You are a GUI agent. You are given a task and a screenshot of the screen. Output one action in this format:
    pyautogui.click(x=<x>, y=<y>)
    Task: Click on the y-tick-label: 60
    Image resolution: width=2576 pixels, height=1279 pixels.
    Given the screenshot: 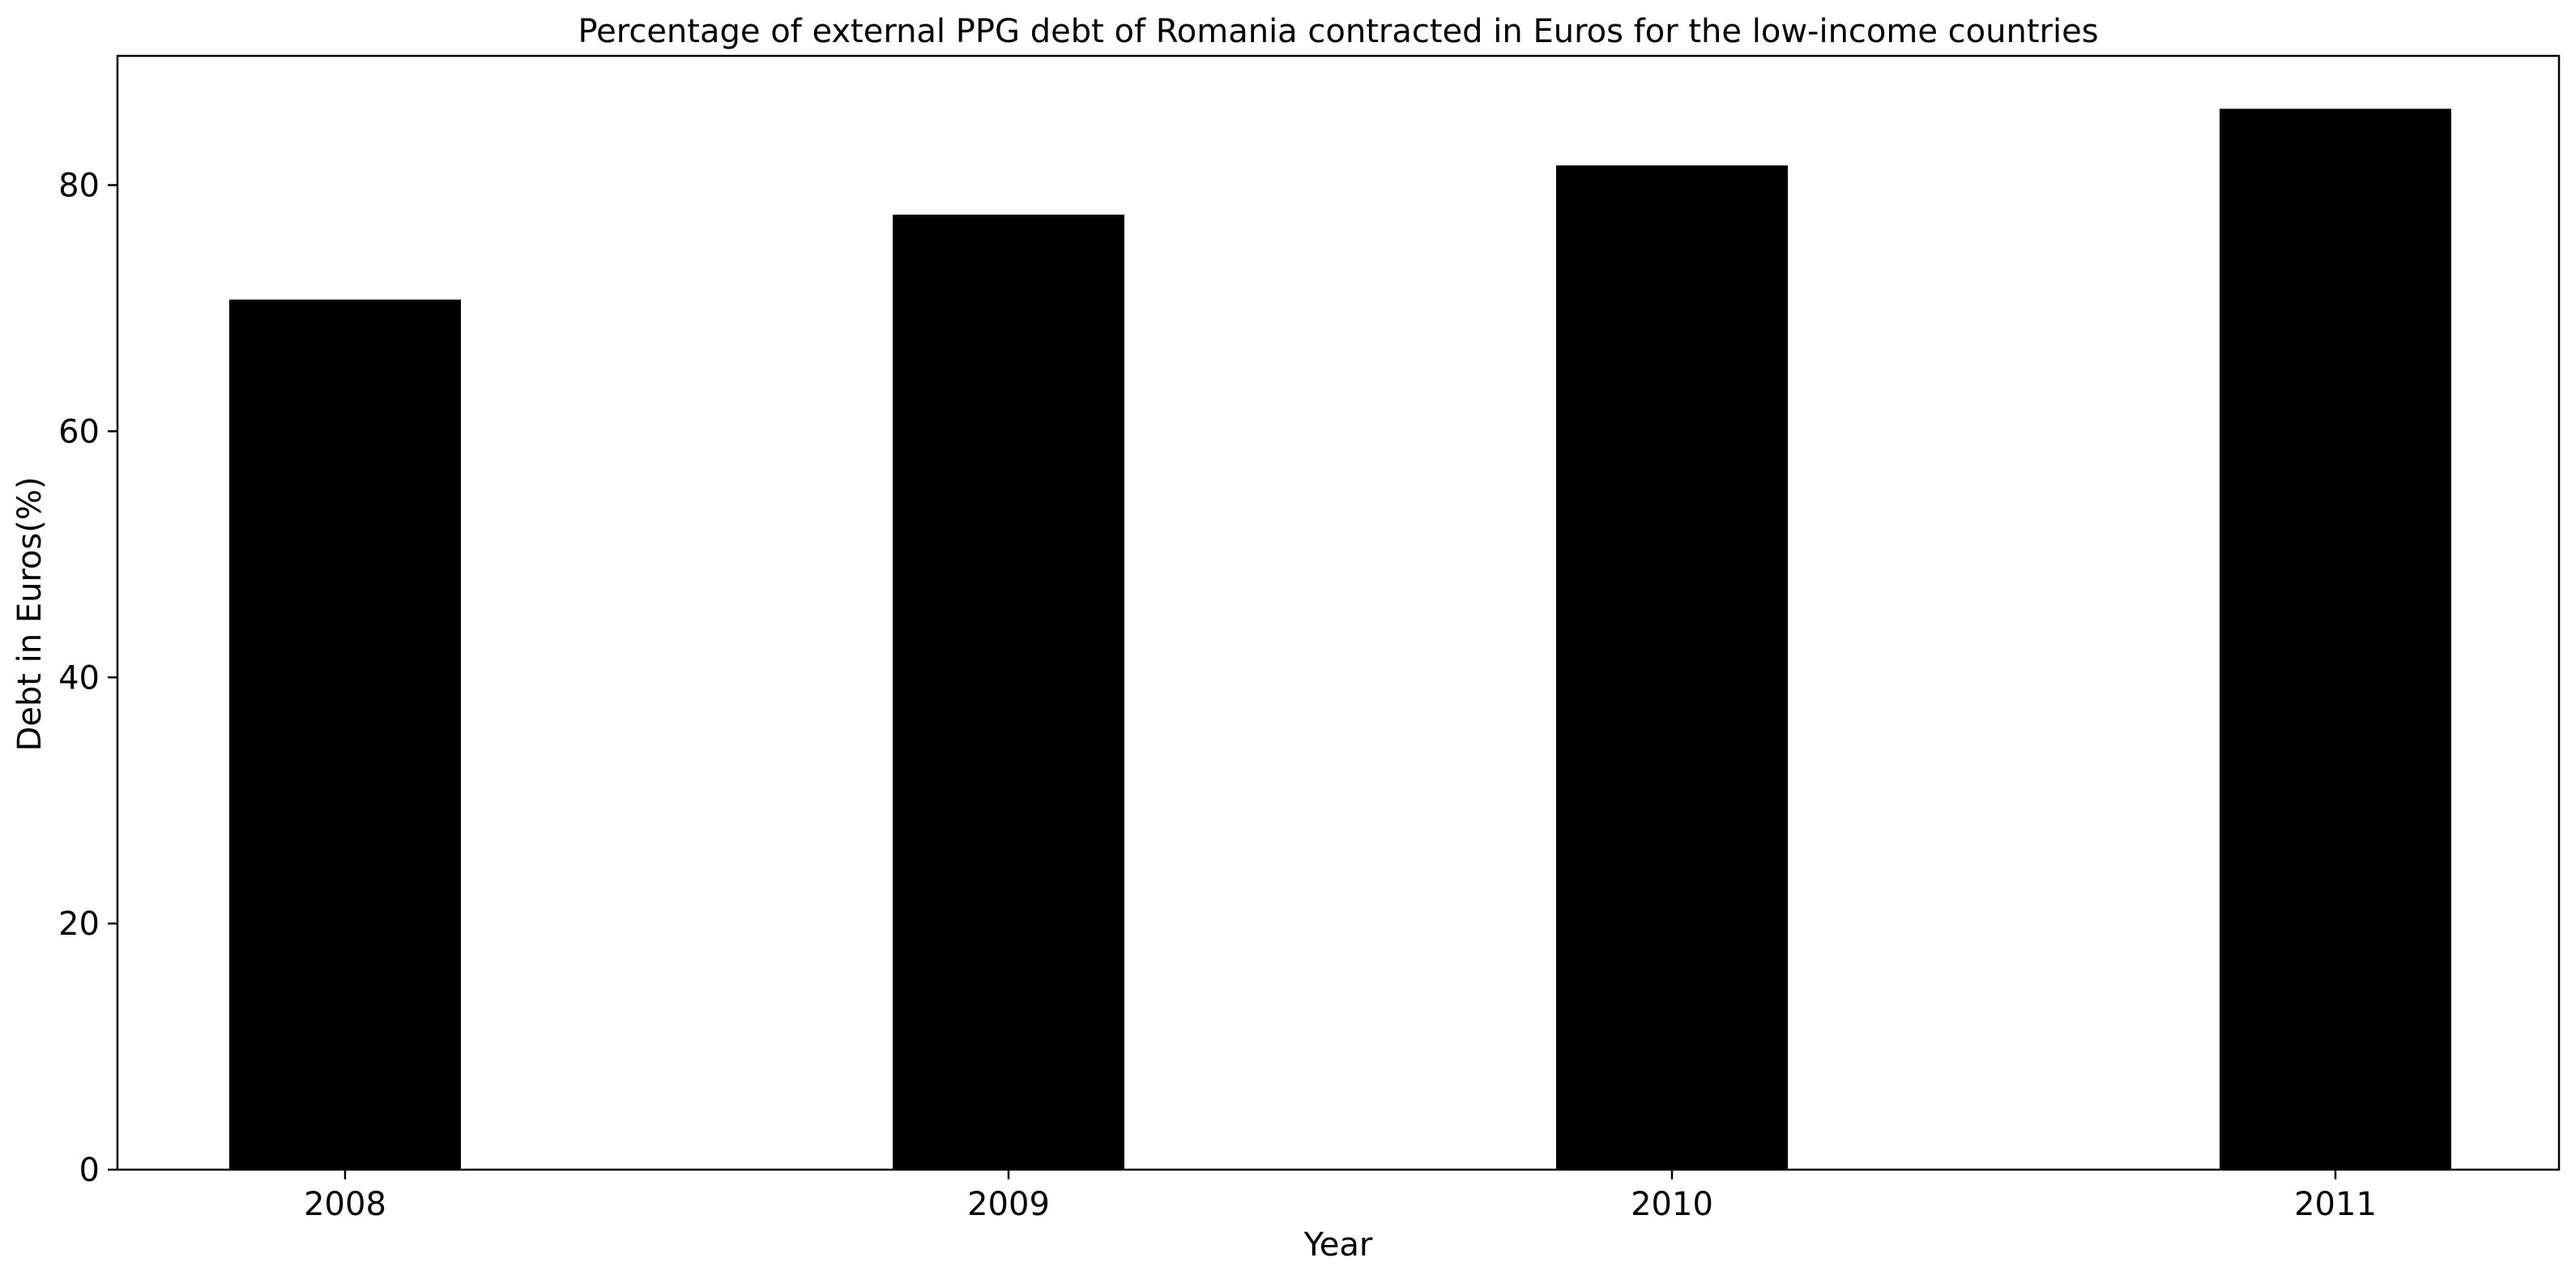 What is the action you would take?
    pyautogui.click(x=79, y=431)
    